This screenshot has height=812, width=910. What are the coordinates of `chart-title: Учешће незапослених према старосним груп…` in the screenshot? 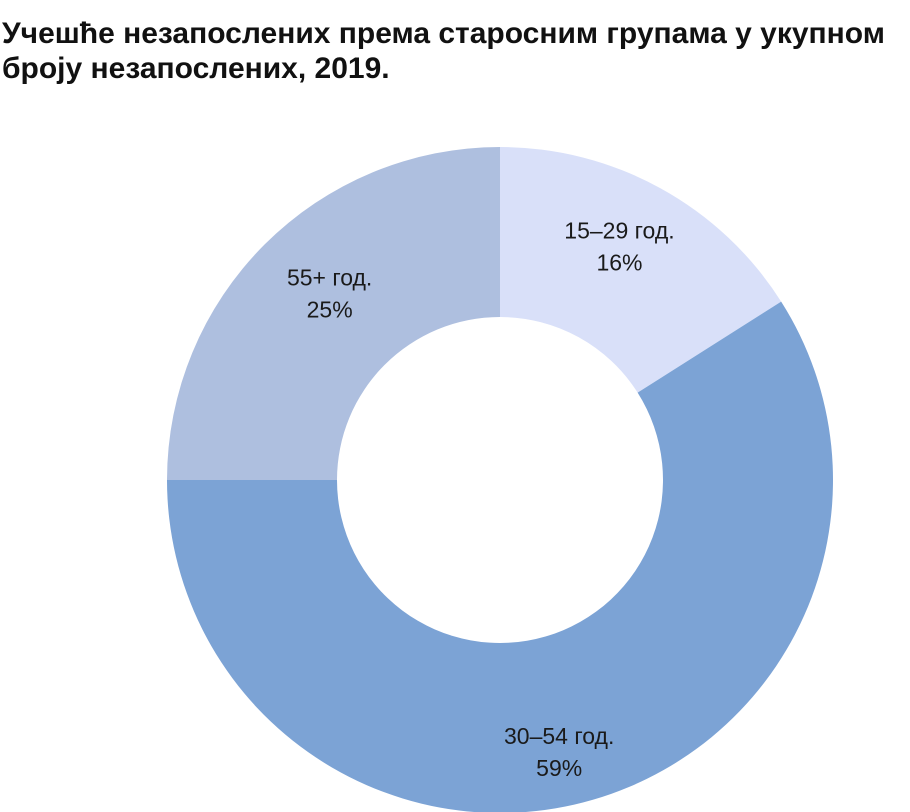 It's located at (443, 51).